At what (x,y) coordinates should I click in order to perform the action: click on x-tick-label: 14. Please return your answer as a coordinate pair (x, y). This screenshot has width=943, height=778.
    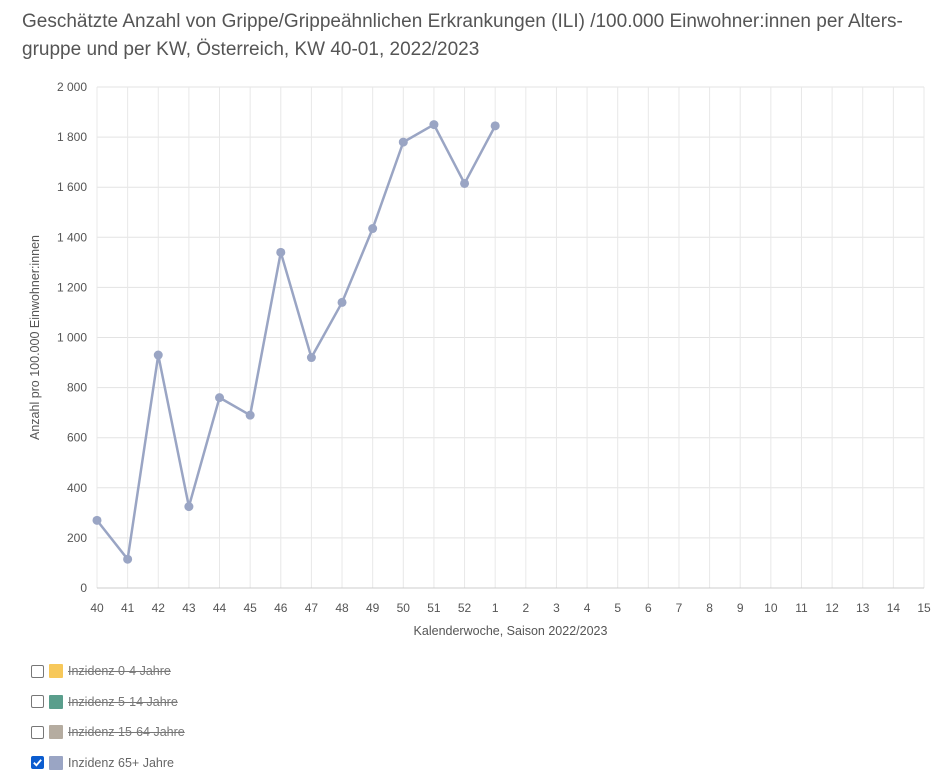
    Looking at the image, I should click on (894, 608).